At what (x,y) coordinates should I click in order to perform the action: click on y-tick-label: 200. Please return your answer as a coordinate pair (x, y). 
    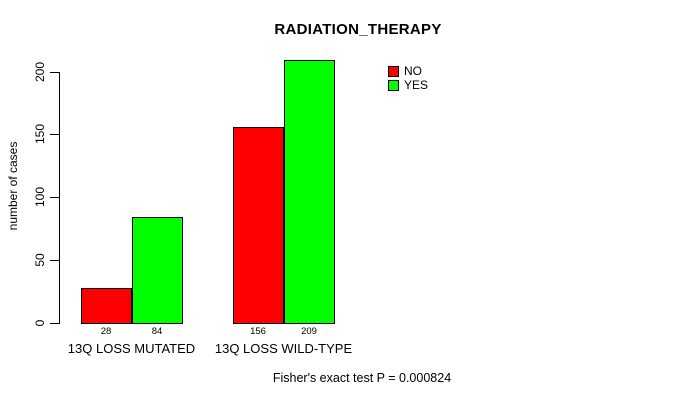
    Looking at the image, I should click on (40, 71).